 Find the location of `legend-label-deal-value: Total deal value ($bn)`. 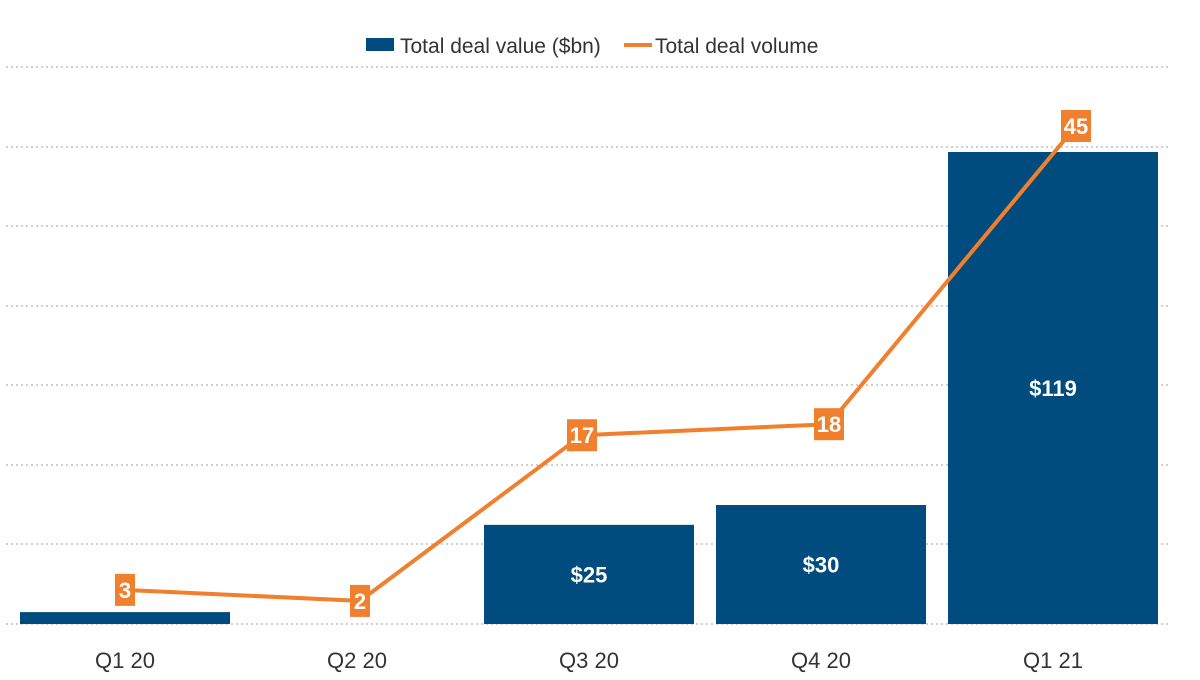

legend-label-deal-value: Total deal value ($bn) is located at coordinates (500, 46).